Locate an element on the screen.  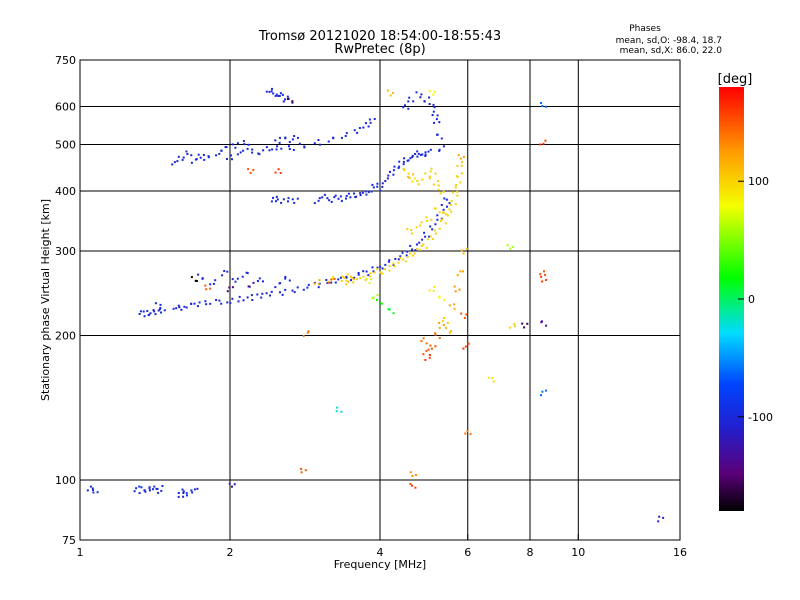
stats-heading: Phases is located at coordinates (645, 29).